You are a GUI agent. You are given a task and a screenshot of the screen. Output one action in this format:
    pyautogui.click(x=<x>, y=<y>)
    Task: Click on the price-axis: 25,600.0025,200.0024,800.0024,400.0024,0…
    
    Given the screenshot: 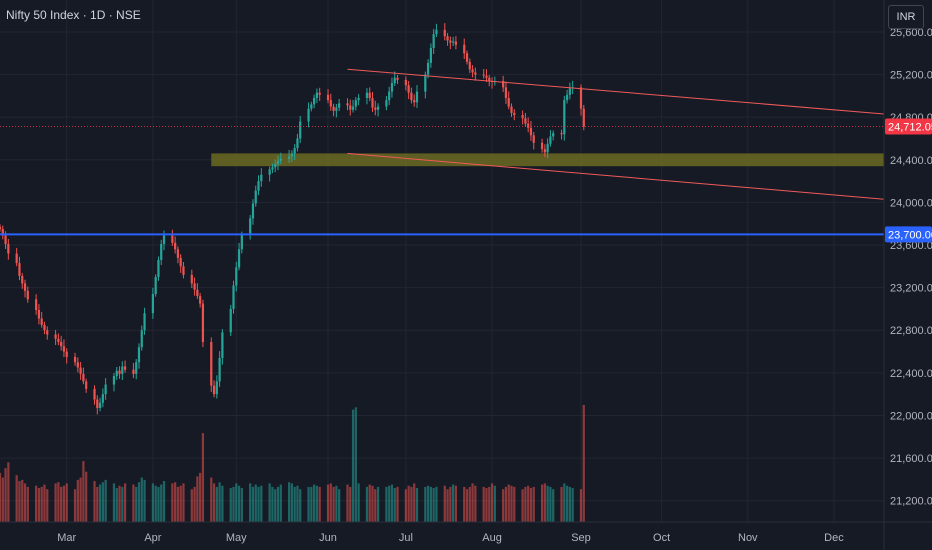 What is the action you would take?
    pyautogui.click(x=907, y=275)
    